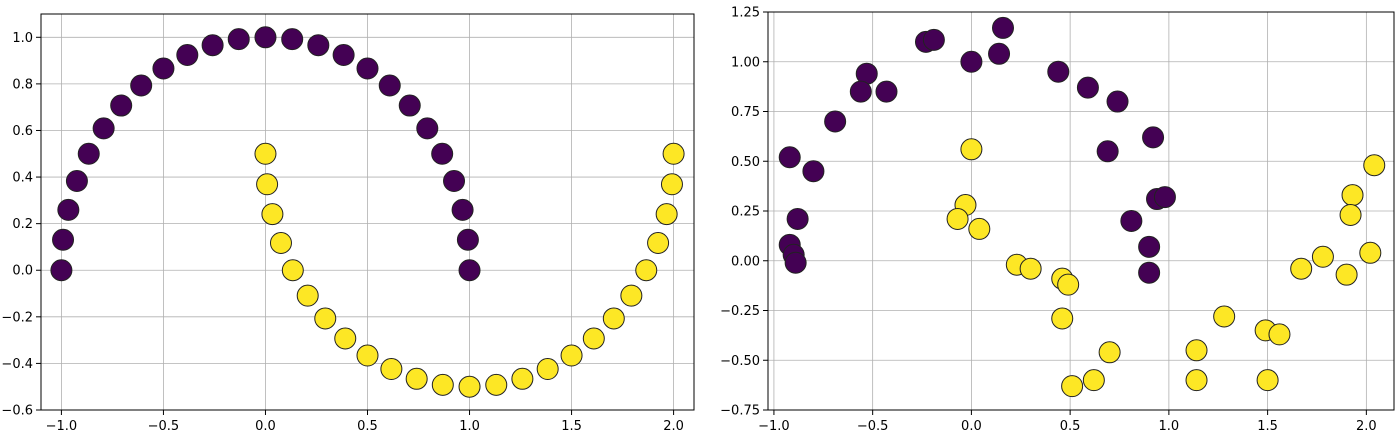  Describe the element at coordinates (571, 426) in the screenshot. I see `x-tick-label-5: 1.5` at that location.